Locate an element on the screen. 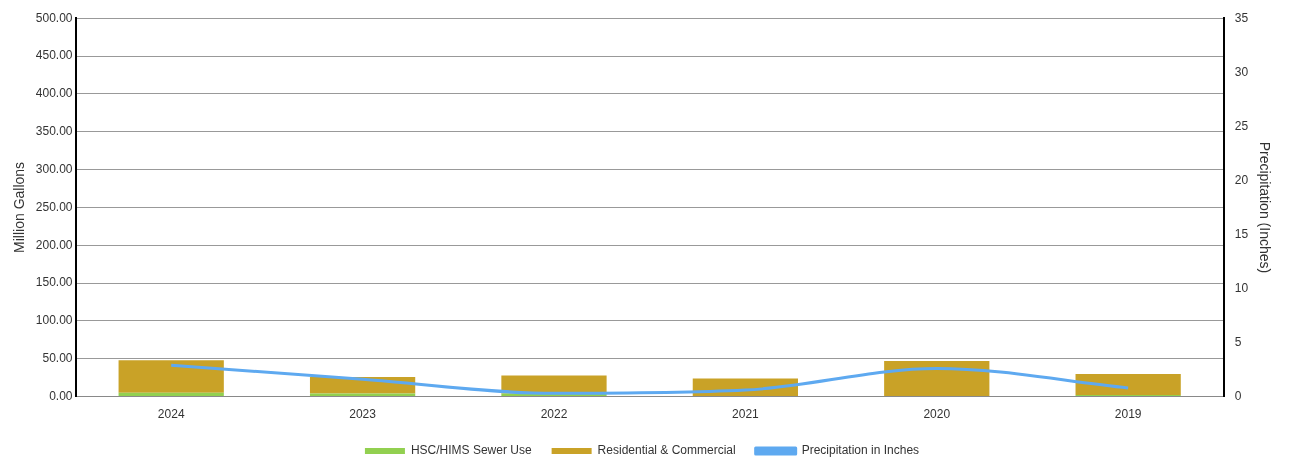  x-tick-label: 2021 is located at coordinates (746, 414).